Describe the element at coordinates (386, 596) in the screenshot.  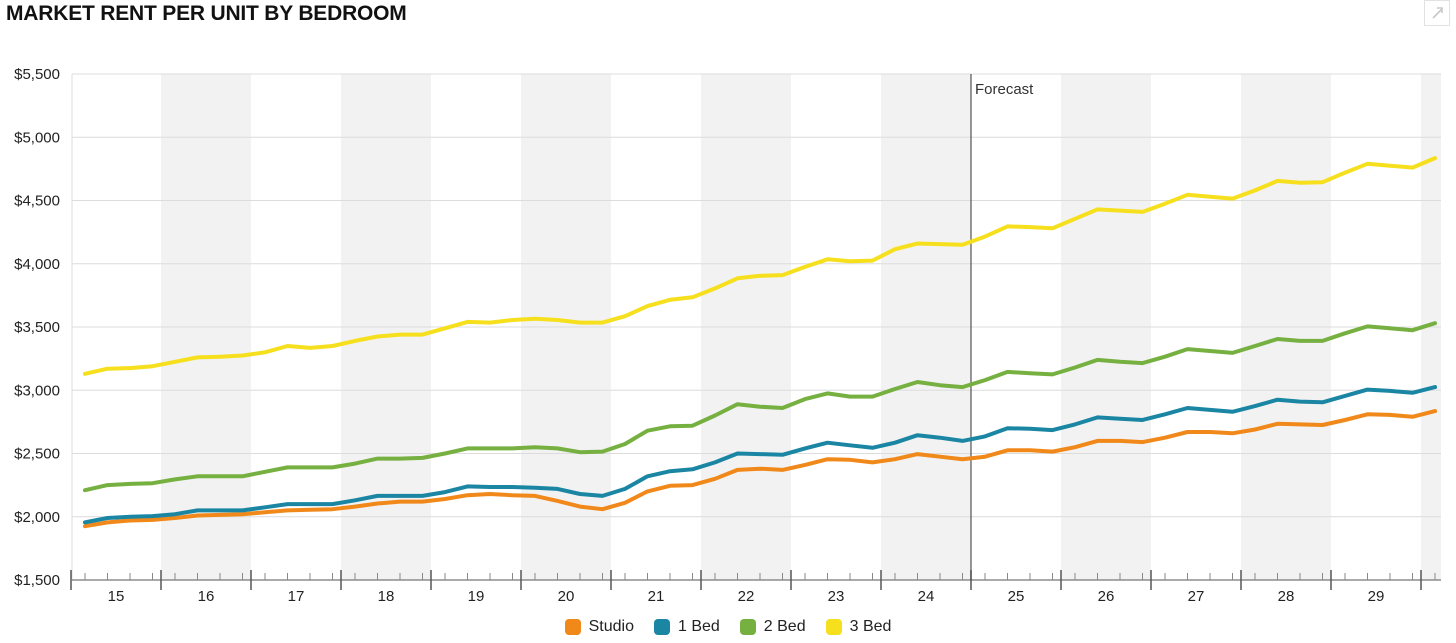
I see `x-tick-label: 18` at that location.